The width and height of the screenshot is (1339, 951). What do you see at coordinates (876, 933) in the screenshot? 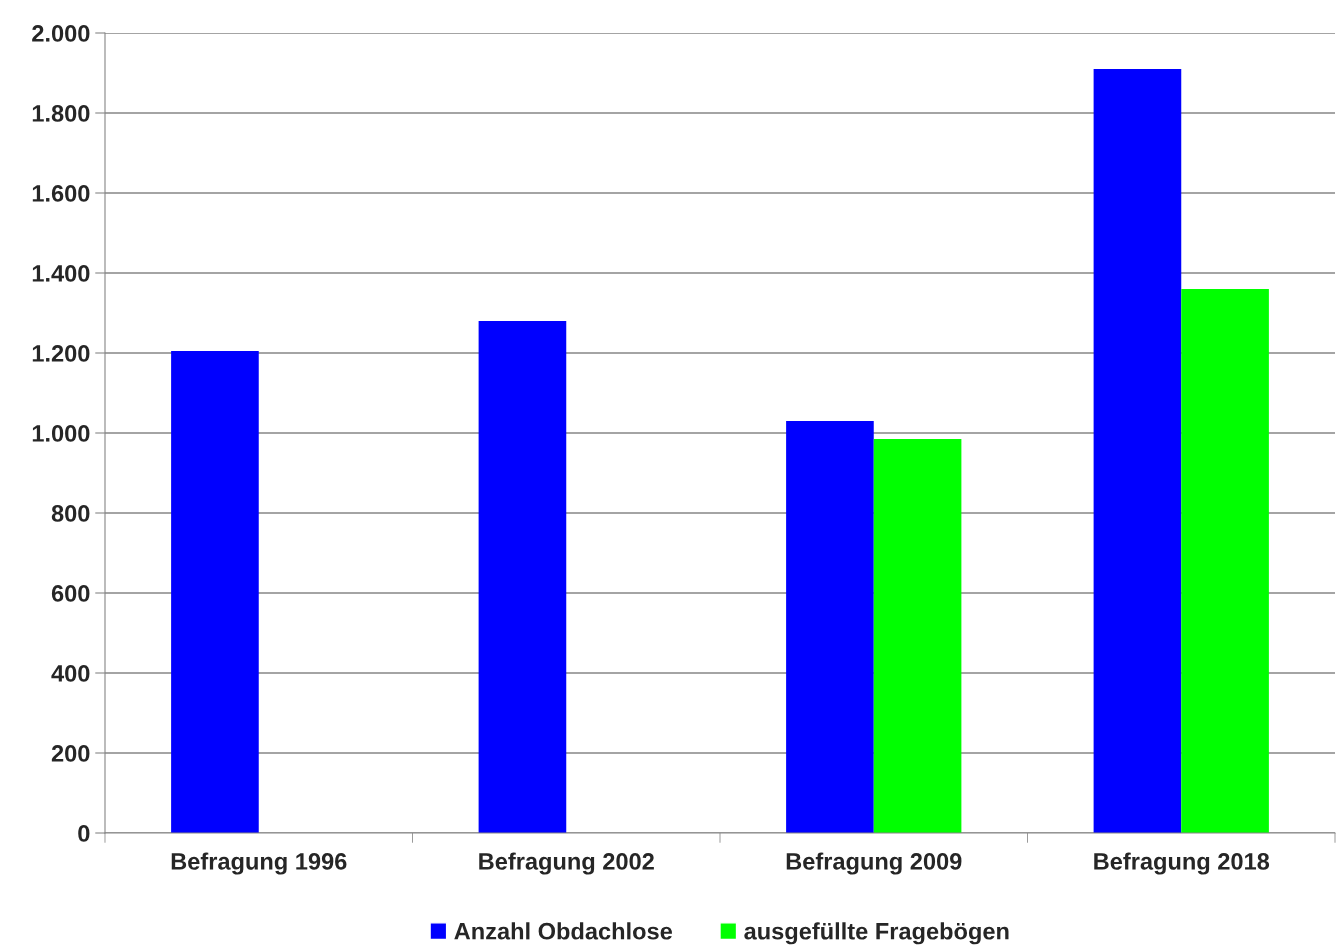
I see `legend-label: ausgefüllte Fragebögen` at bounding box center [876, 933].